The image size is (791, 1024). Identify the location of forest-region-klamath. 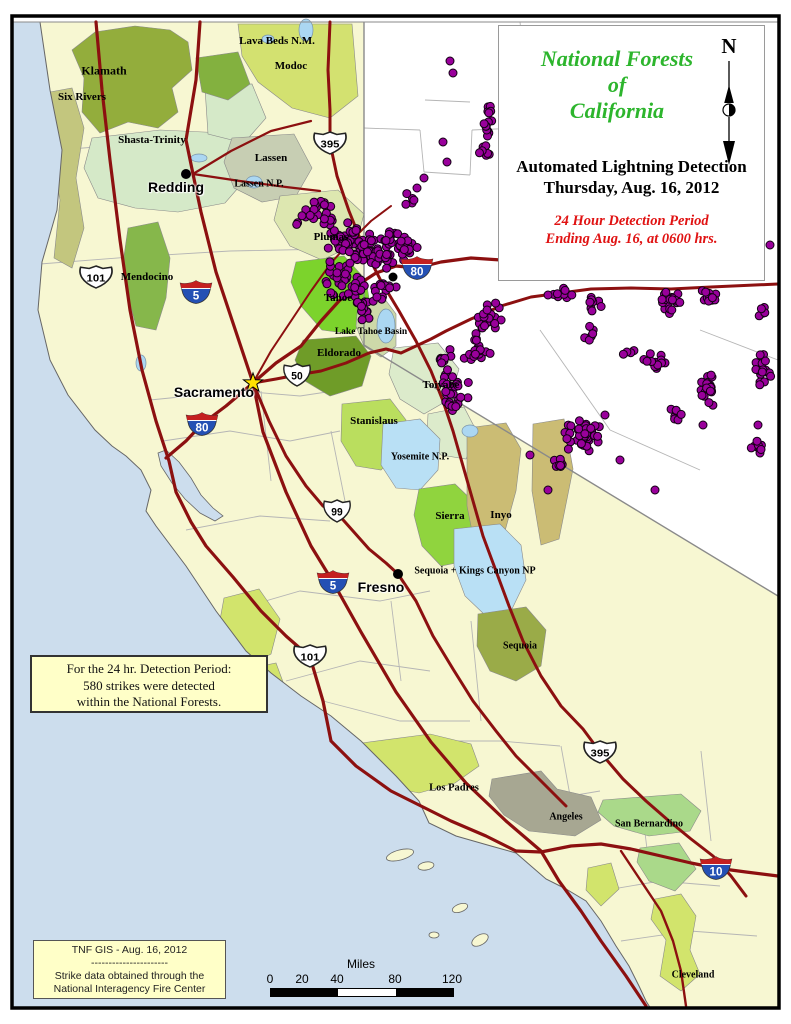
(132, 79).